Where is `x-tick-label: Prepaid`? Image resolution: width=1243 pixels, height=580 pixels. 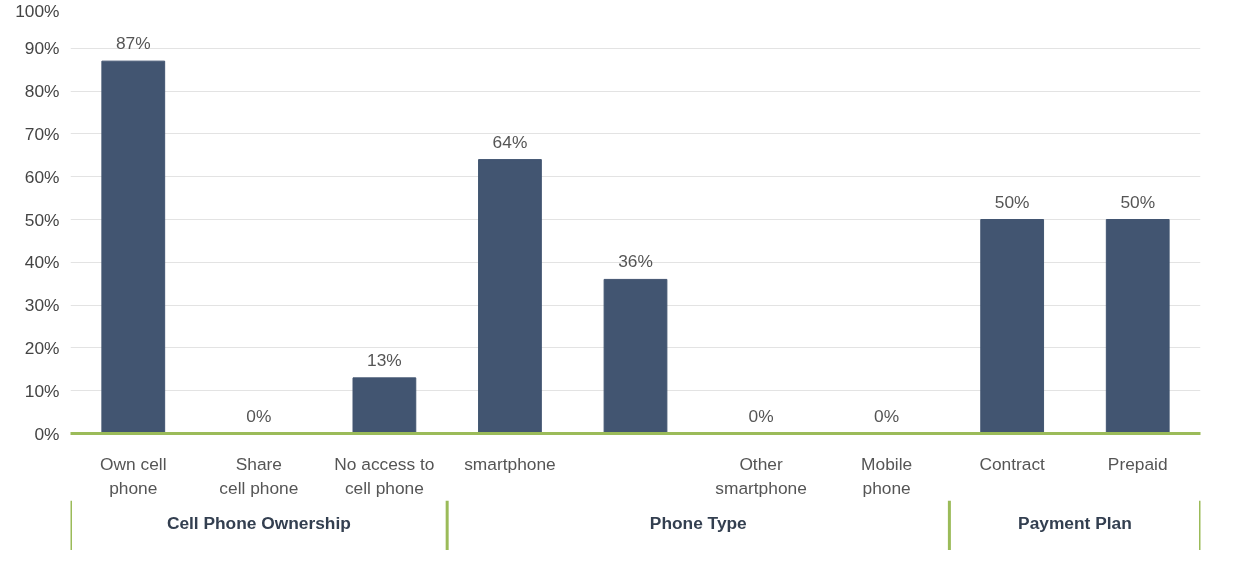
x-tick-label: Prepaid is located at coordinates (1137, 463).